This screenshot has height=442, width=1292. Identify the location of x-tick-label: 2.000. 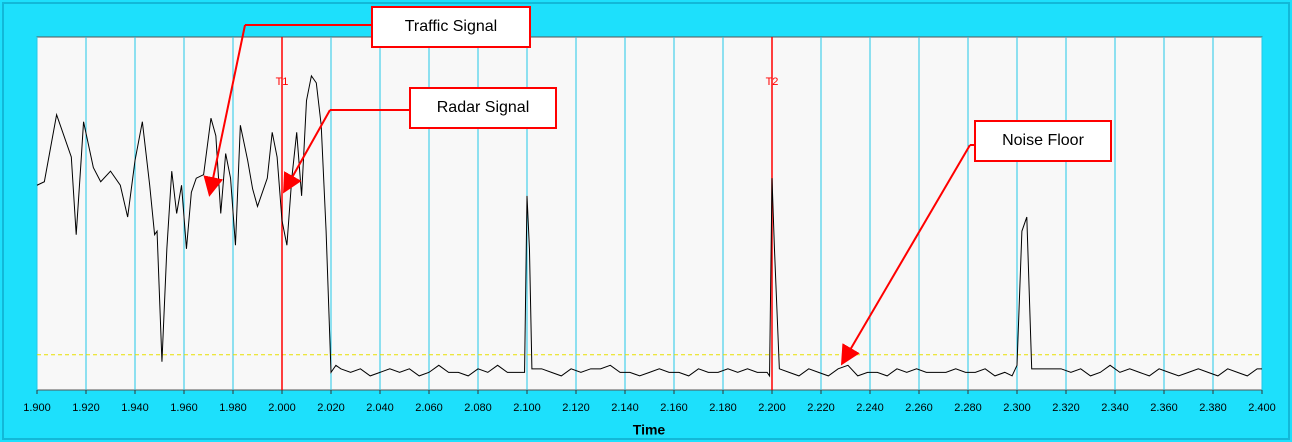
(282, 408).